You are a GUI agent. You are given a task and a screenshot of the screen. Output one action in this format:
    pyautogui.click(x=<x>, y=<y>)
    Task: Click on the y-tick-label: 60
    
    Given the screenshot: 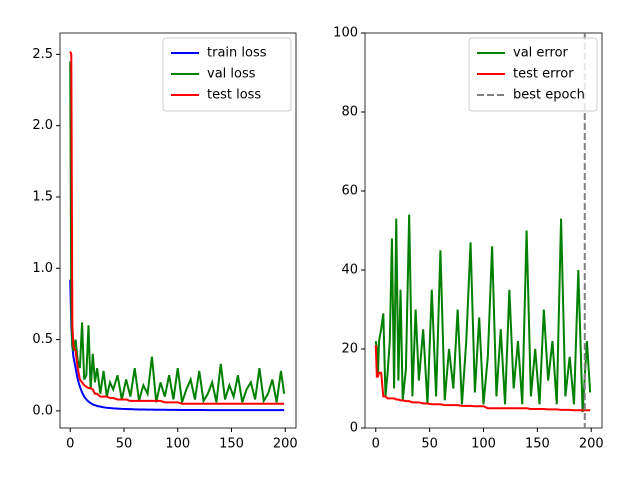 What is the action you would take?
    pyautogui.click(x=349, y=191)
    